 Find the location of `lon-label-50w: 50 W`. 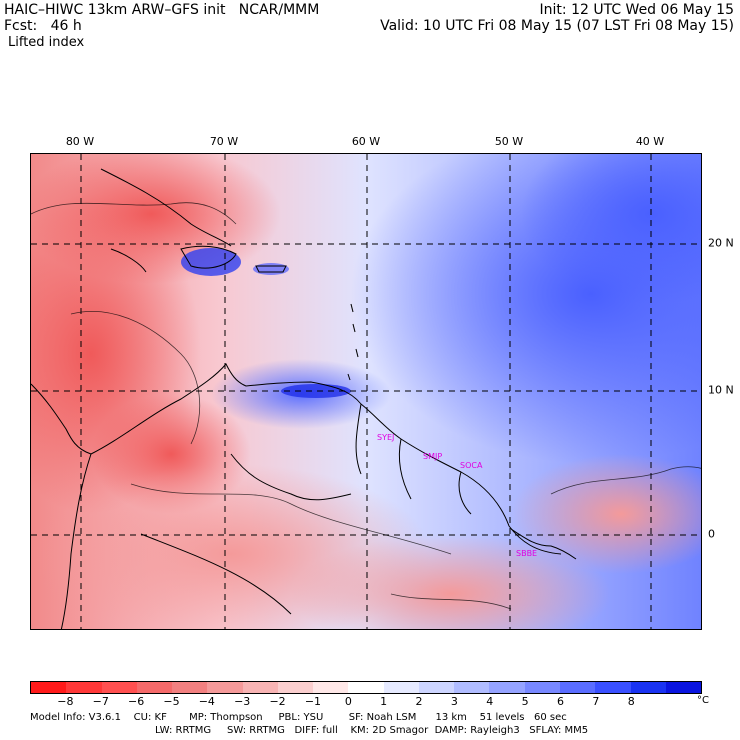

lon-label-50w: 50 W is located at coordinates (509, 141).